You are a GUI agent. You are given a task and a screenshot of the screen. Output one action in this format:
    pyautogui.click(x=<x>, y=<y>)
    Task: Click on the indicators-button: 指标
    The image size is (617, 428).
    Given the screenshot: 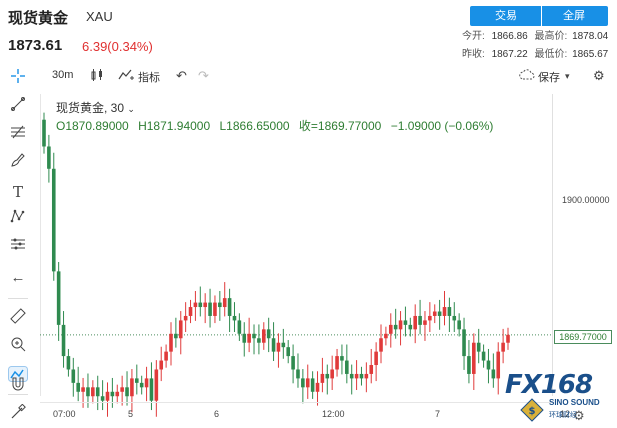 What is the action you would take?
    pyautogui.click(x=149, y=78)
    